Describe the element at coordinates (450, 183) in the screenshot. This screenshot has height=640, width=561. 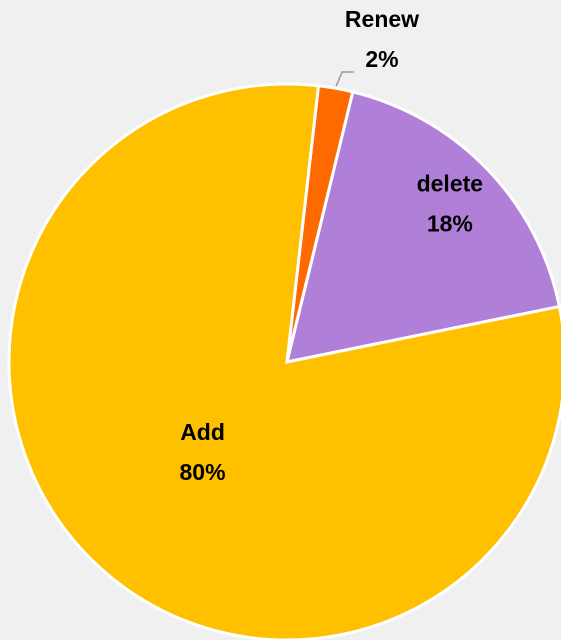
I see `slice-label: delete` at that location.